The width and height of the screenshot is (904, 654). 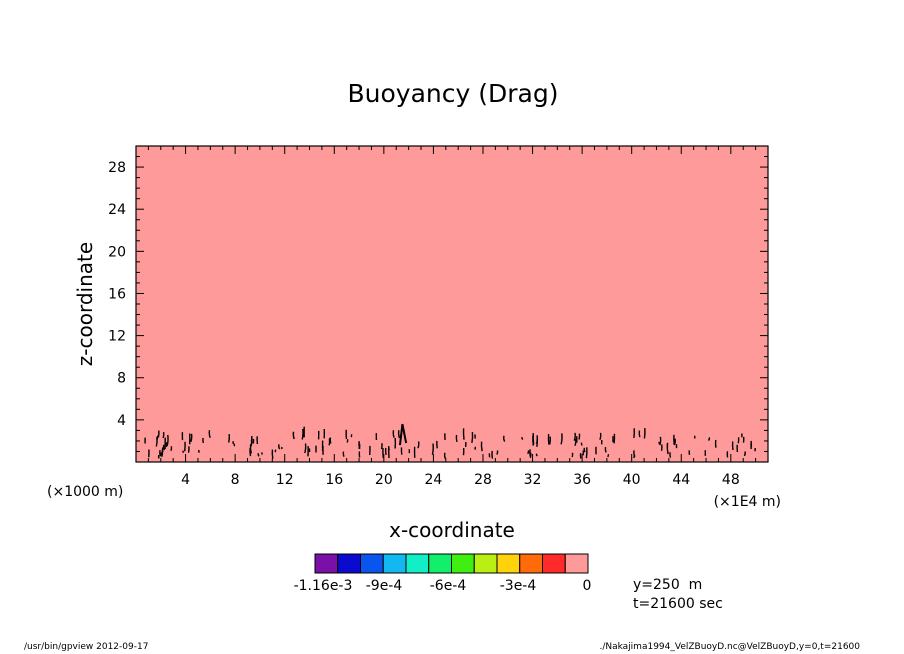 I want to click on y-tick-label: 20, so click(x=117, y=252).